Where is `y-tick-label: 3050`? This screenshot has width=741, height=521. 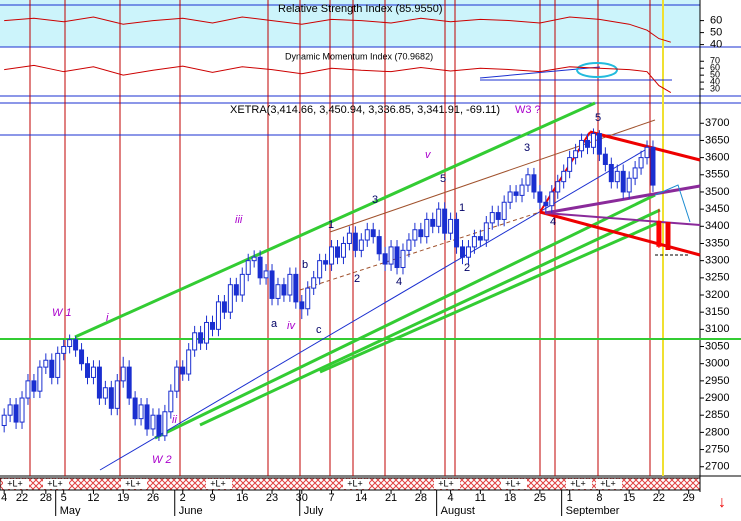 y-tick-label: 3050 is located at coordinates (717, 346).